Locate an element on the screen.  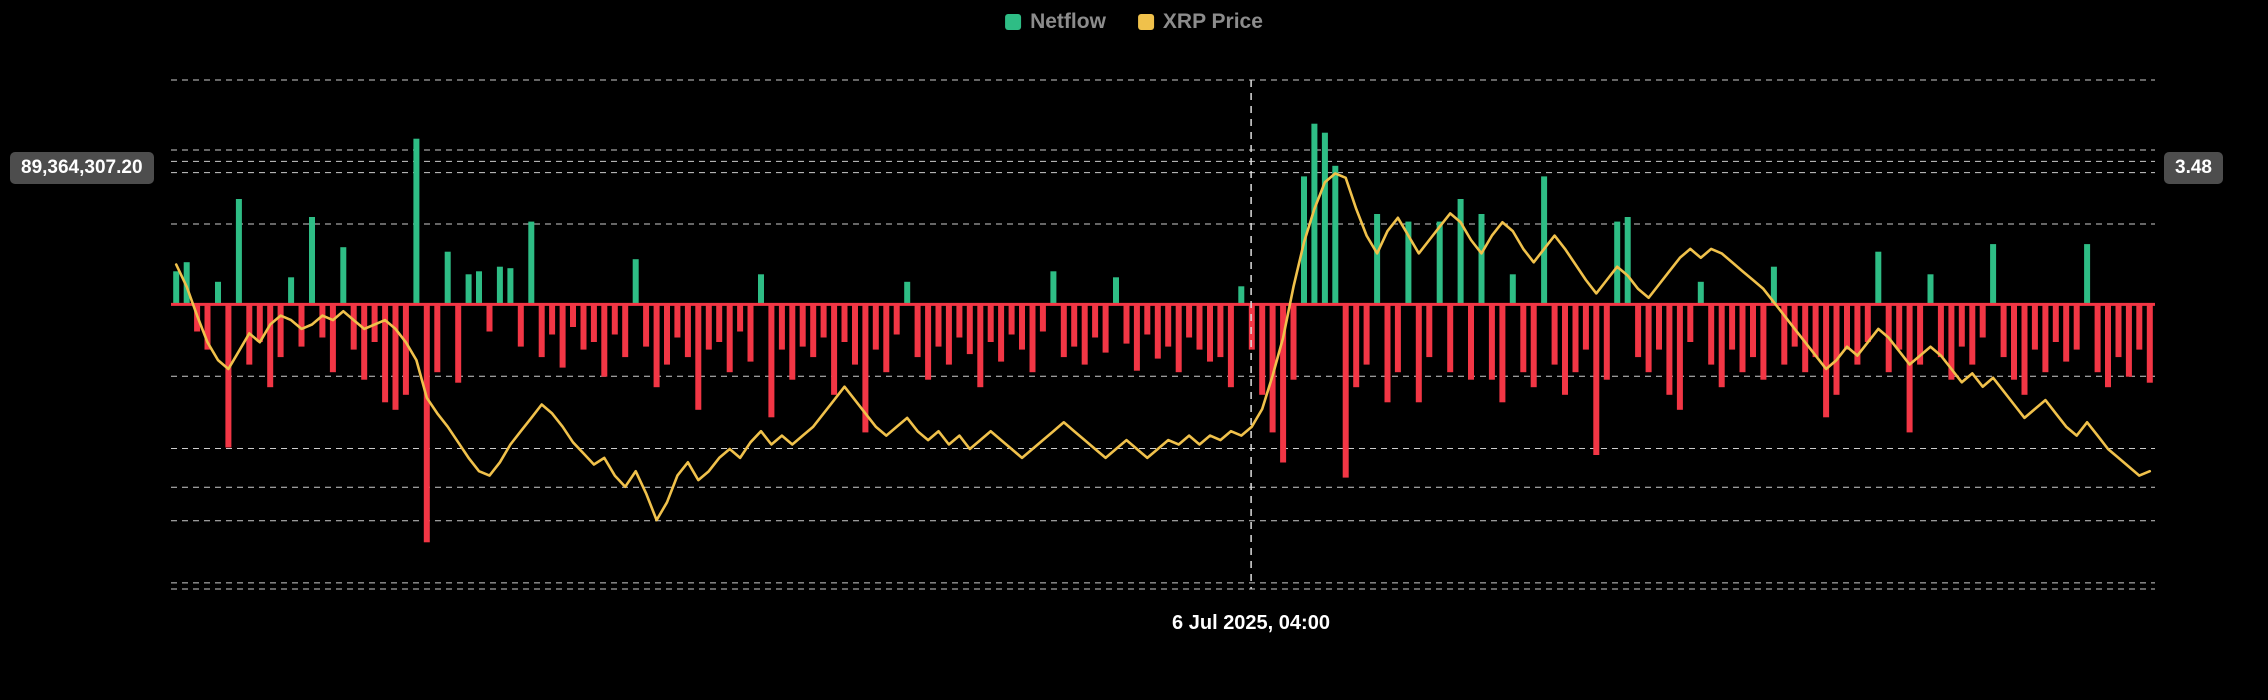
legend-item-xrp-price: XRP Price is located at coordinates (1200, 22).